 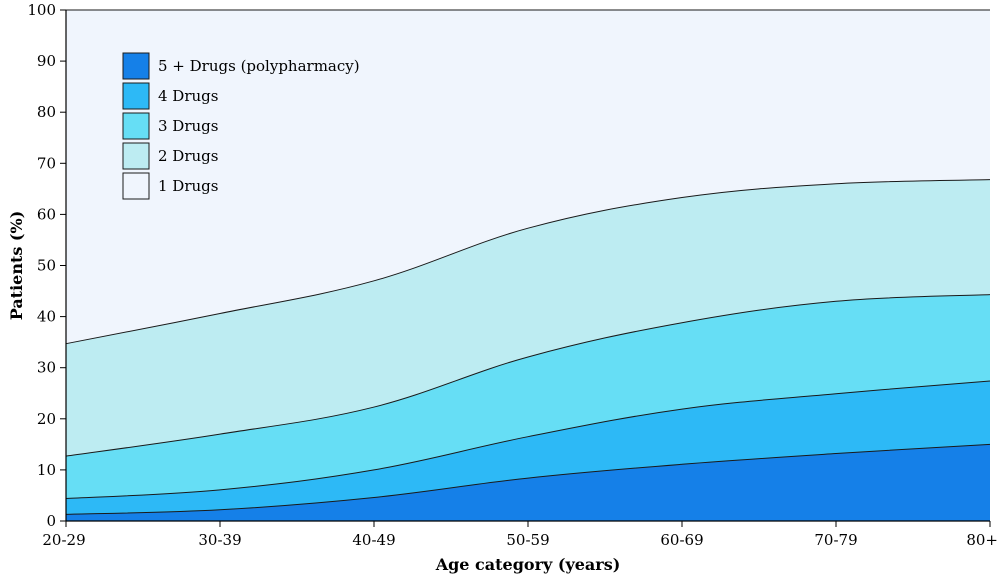 I want to click on y-tick-label: 20, so click(x=46, y=419).